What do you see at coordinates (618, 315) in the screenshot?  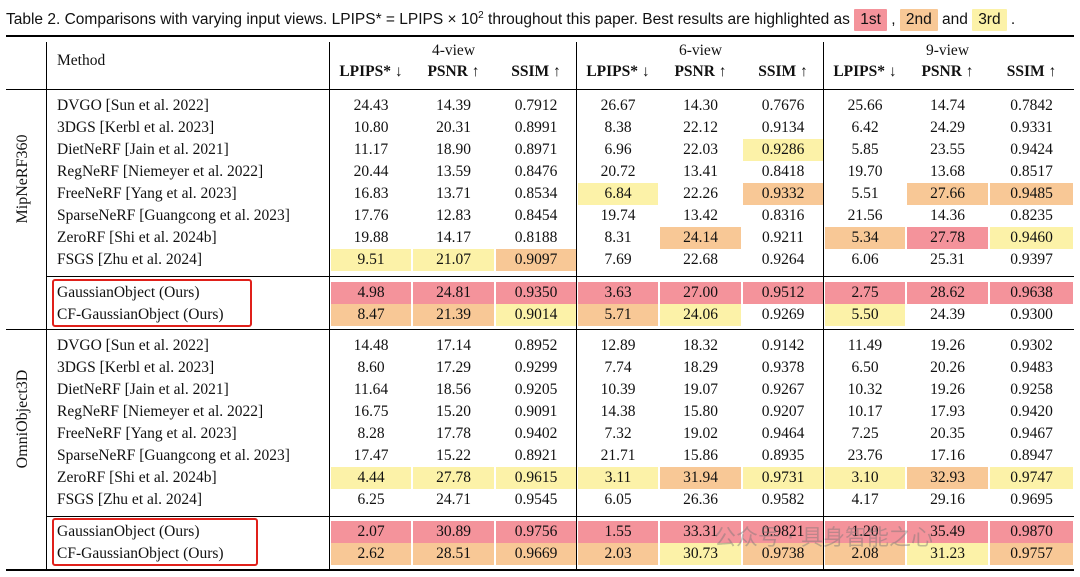 I see `value-cell: 5.71` at bounding box center [618, 315].